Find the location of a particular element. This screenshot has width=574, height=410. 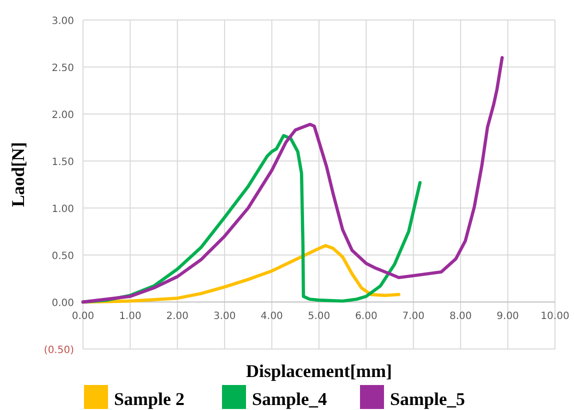

y-axis-title: Laod[N] is located at coordinates (18, 175).